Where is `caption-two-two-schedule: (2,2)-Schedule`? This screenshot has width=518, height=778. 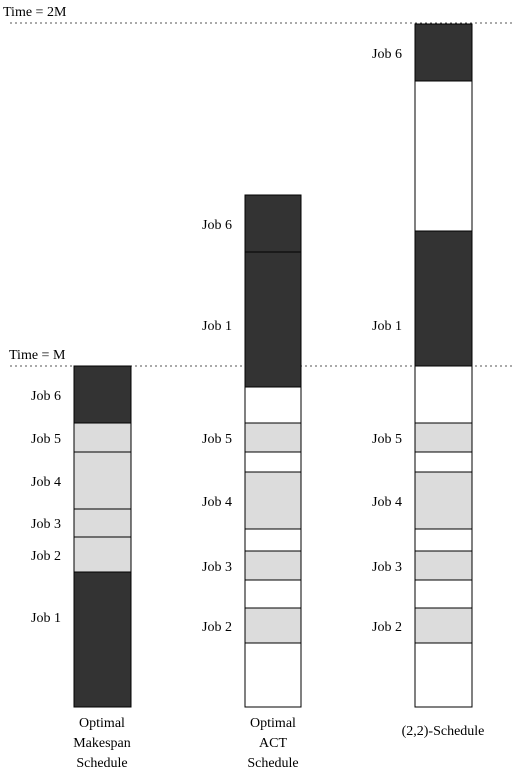 caption-two-two-schedule: (2,2)-Schedule is located at coordinates (443, 731).